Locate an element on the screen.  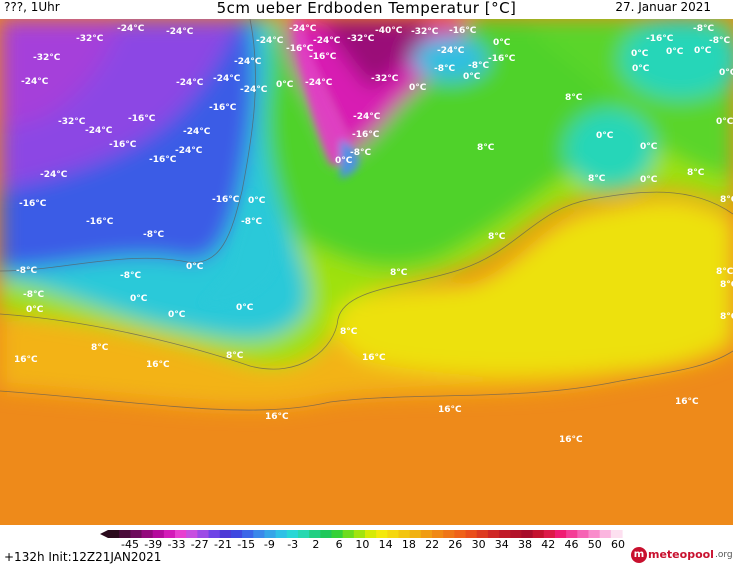
brand-name: meteopool is located at coordinates (681, 554).